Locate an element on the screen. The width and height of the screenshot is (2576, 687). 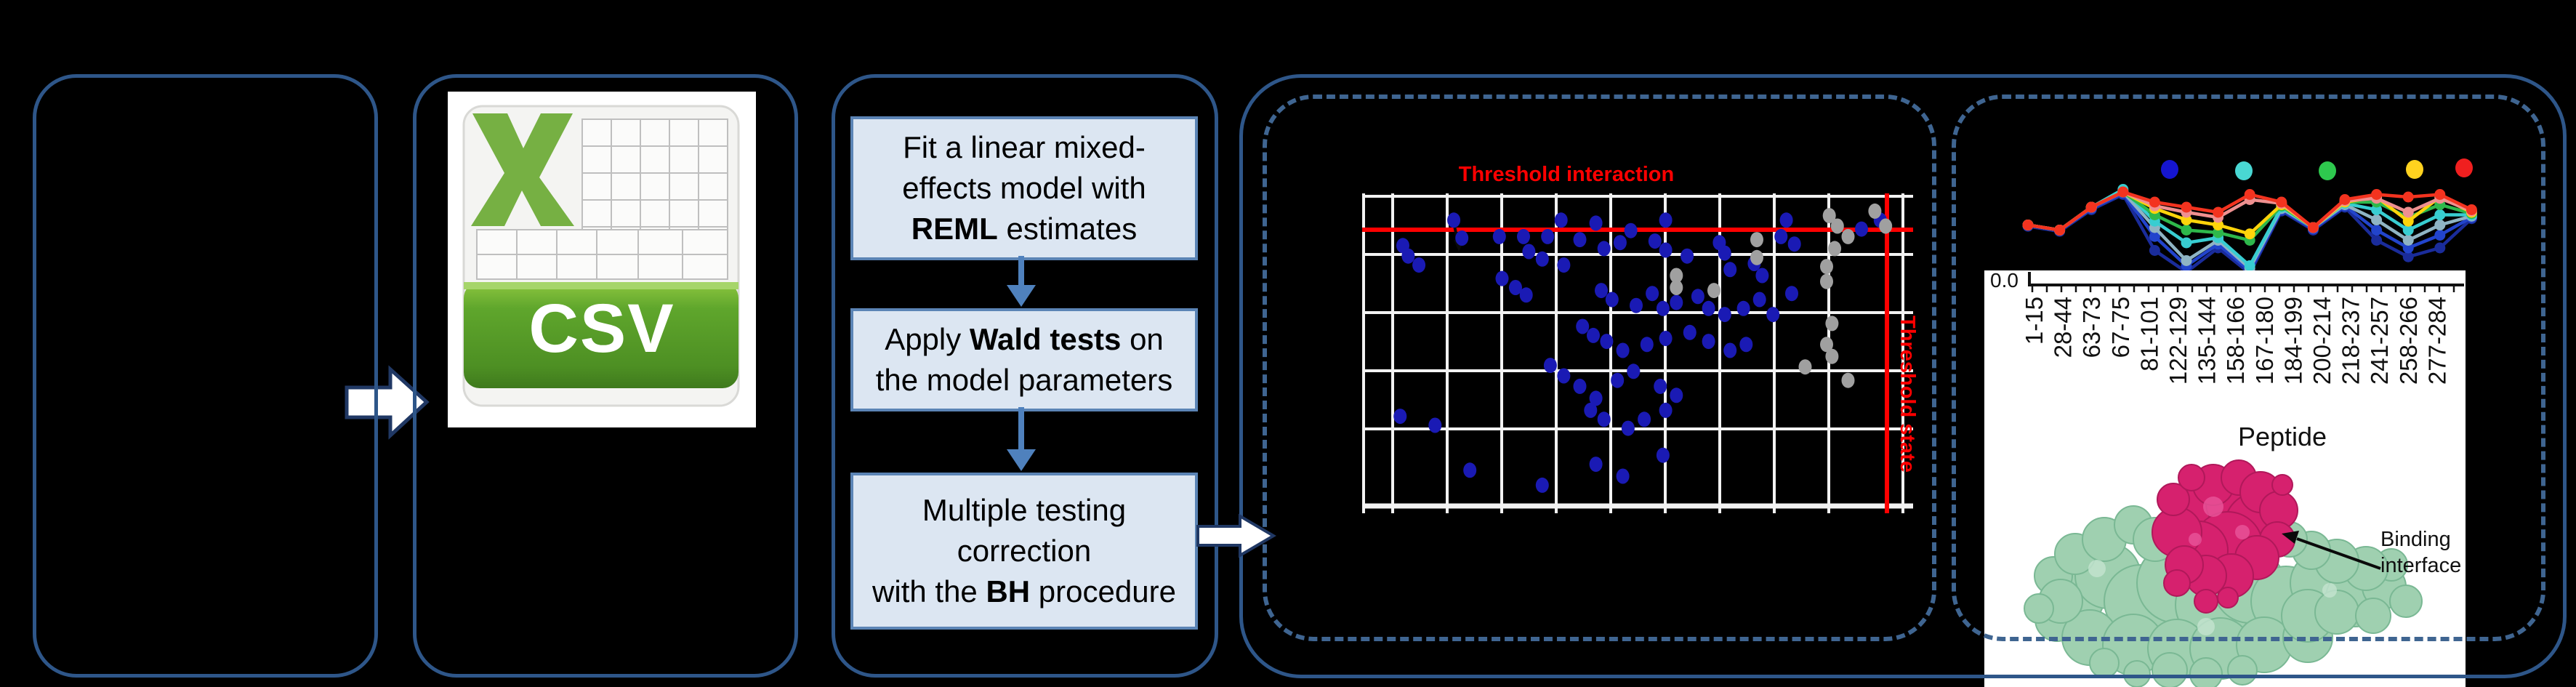
svg-text: 167-180 is located at coordinates (2264, 341).